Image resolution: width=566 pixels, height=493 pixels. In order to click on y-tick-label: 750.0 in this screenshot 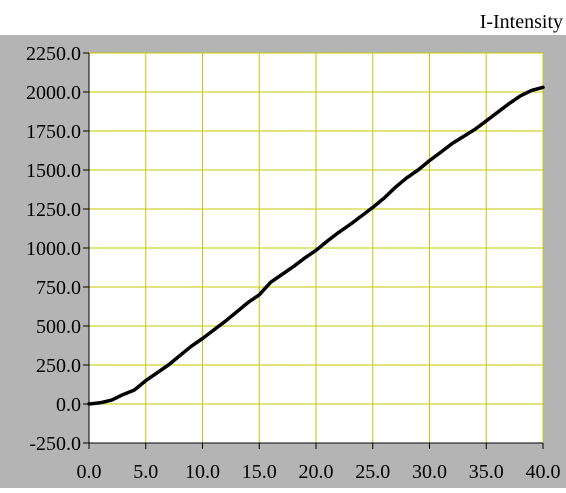, I will do `click(58, 288)`.